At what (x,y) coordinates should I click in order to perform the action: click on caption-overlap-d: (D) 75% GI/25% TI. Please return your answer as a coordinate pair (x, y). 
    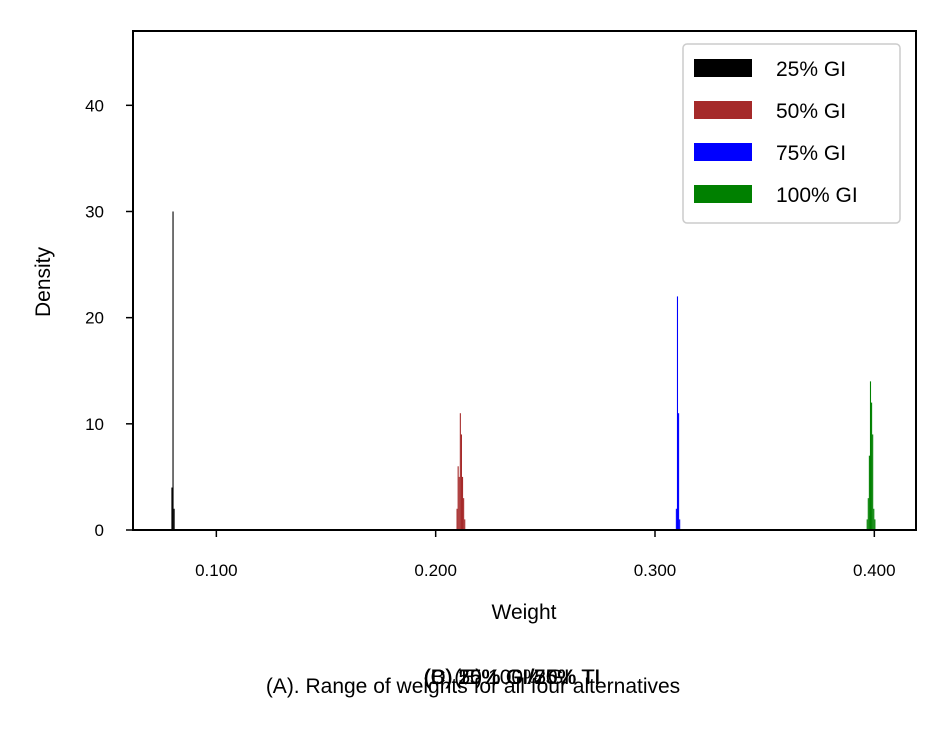
    Looking at the image, I should click on (511, 677).